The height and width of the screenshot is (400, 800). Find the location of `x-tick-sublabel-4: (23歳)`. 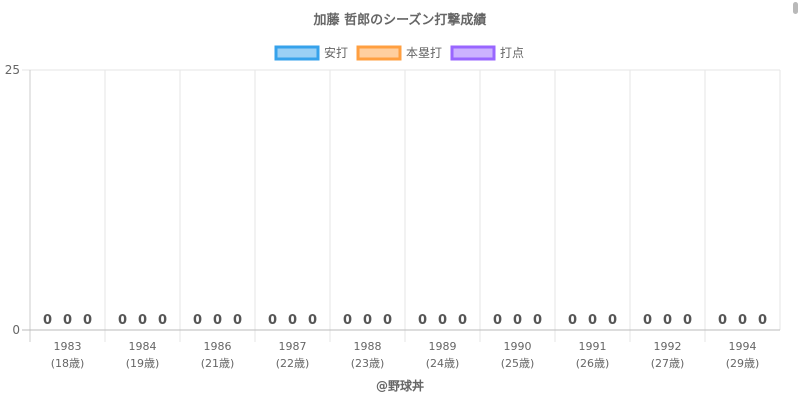

x-tick-sublabel-4: (23歳) is located at coordinates (368, 363).